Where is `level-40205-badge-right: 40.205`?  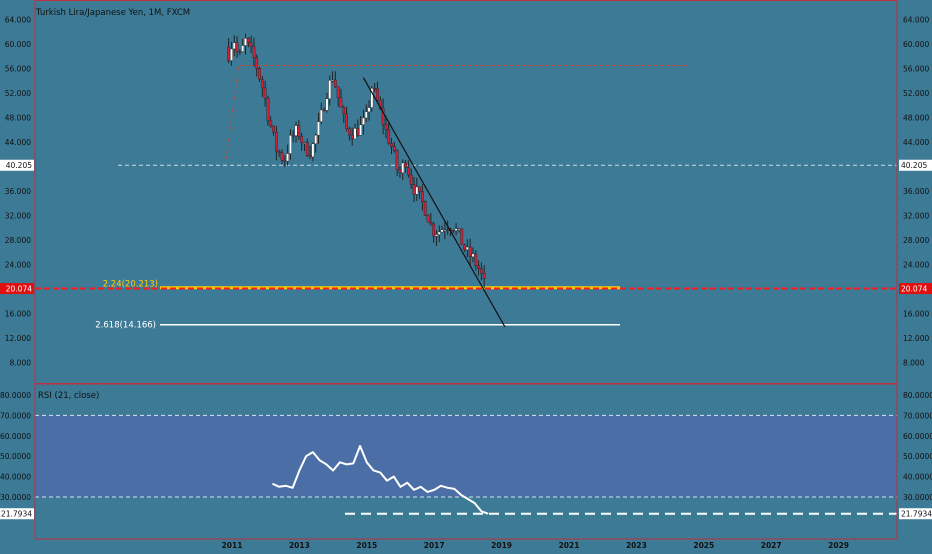 level-40205-badge-right: 40.205 is located at coordinates (915, 165).